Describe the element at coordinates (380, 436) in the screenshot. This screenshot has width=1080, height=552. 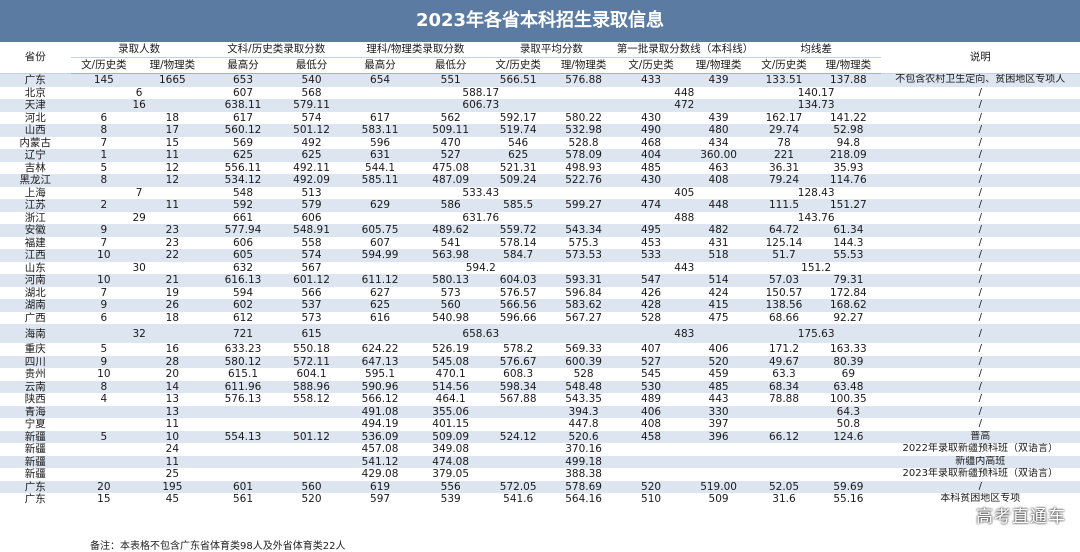
I see `data-cell: 536.09` at that location.